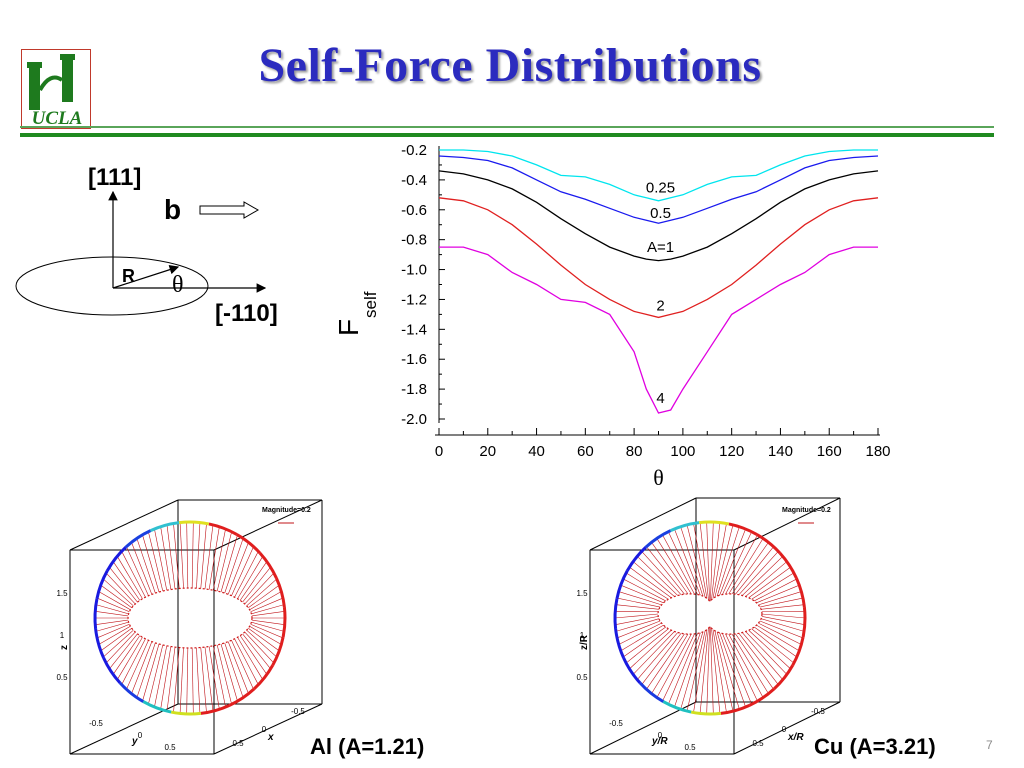 The width and height of the screenshot is (1024, 768). What do you see at coordinates (758, 743) in the screenshot?
I see `x-tick-label: 0.5` at bounding box center [758, 743].